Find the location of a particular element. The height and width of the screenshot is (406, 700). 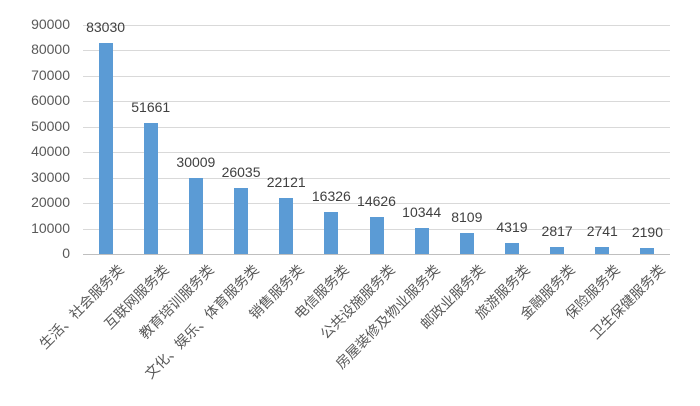

data-label: 51661 is located at coordinates (151, 106).